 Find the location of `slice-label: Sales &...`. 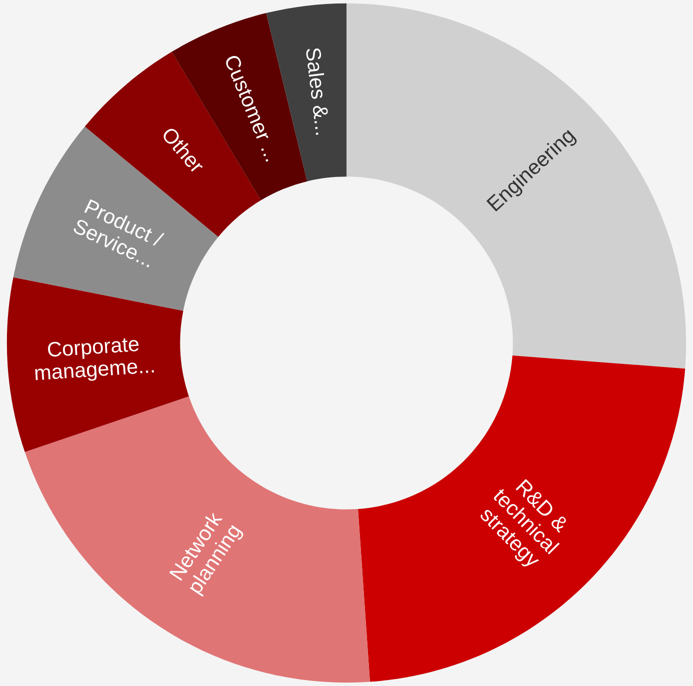

slice-label: Sales &... is located at coordinates (319, 91).